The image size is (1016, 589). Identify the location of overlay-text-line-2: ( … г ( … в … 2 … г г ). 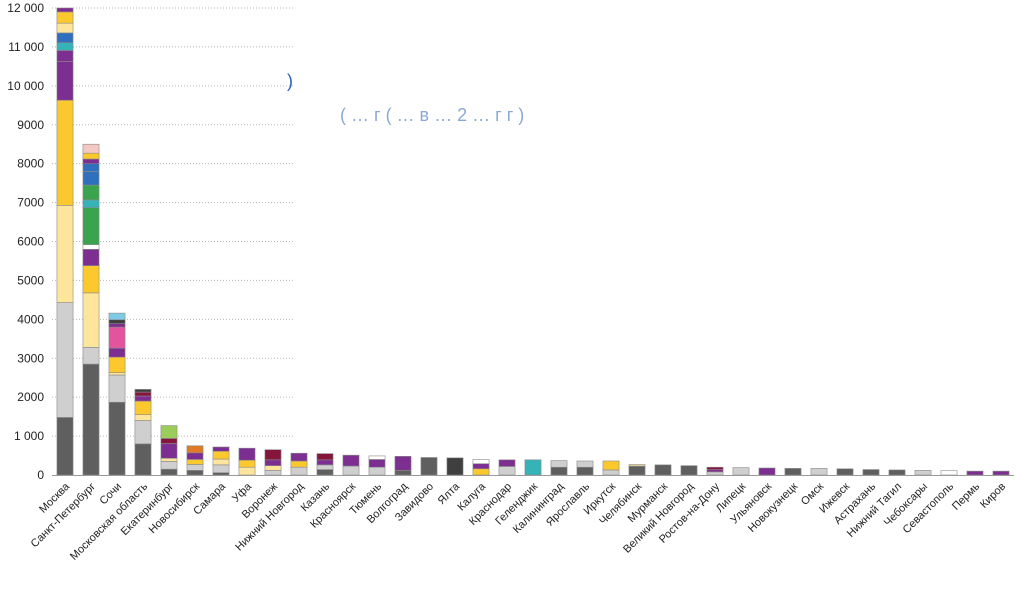
(432, 115).